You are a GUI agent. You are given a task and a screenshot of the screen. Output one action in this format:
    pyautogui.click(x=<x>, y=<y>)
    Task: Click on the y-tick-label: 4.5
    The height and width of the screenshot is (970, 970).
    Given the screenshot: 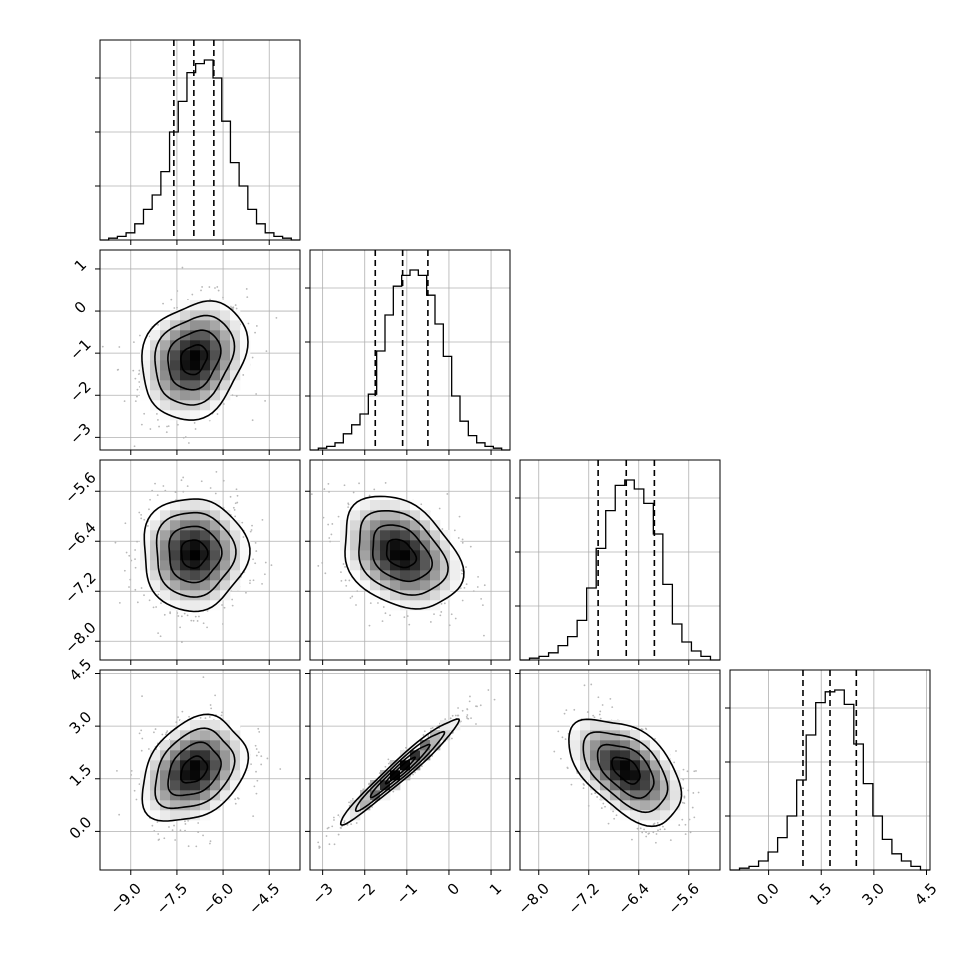 What is the action you would take?
    pyautogui.click(x=81, y=670)
    